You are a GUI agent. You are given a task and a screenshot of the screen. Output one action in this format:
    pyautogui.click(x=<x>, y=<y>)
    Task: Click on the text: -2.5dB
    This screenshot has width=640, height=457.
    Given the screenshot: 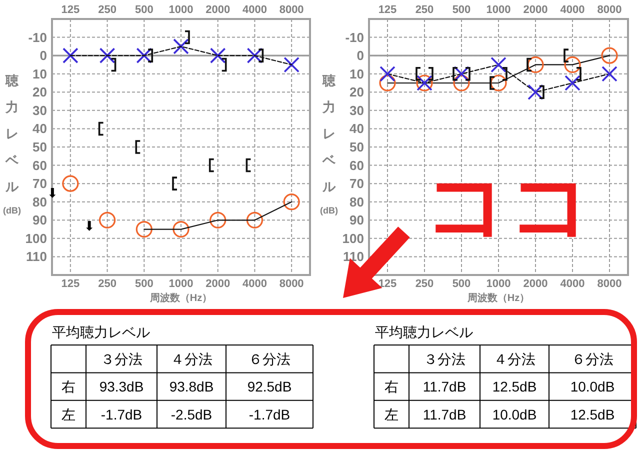 What is the action you would take?
    pyautogui.click(x=191, y=414)
    